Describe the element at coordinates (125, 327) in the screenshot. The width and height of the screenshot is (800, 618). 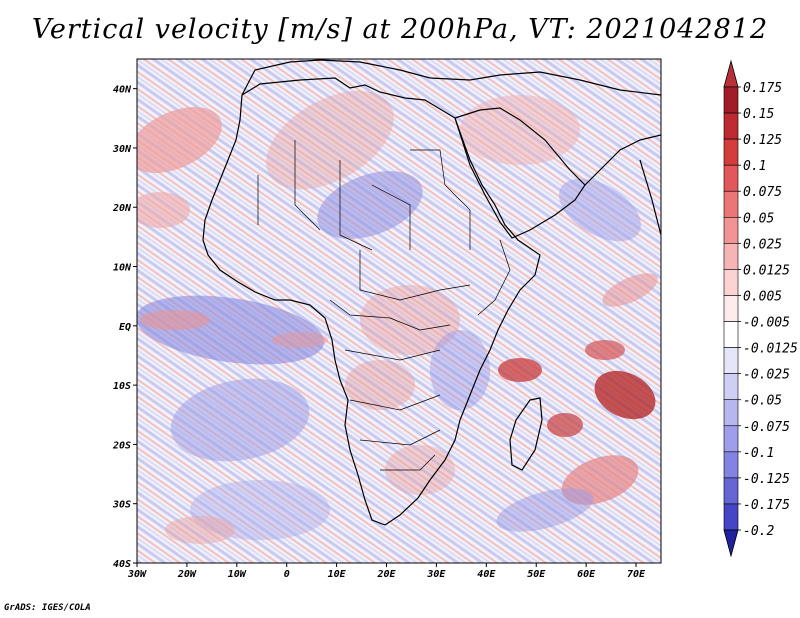
I see `lat-tick-label: EQ` at that location.